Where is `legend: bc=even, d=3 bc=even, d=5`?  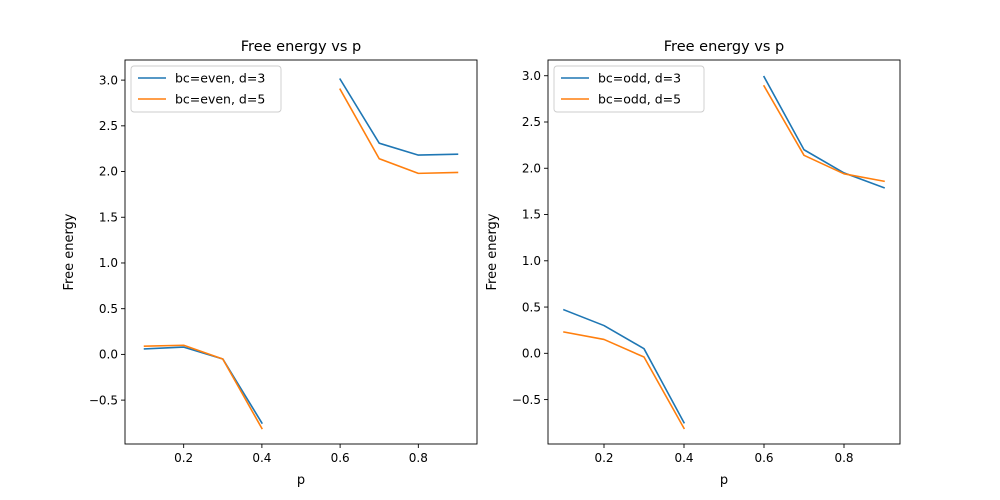
legend: bc=even, d=3 bc=even, d=5 is located at coordinates (206, 89).